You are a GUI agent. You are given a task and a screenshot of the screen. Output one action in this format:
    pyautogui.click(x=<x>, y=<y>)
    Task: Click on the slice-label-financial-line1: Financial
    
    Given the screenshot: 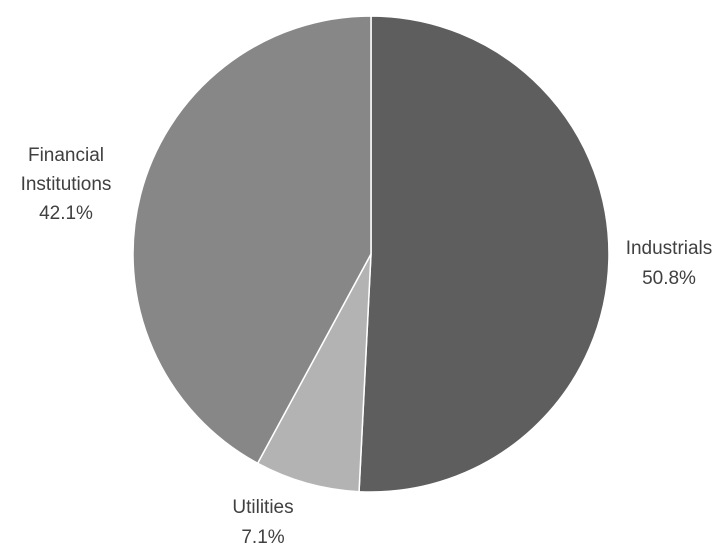 What is the action you would take?
    pyautogui.click(x=66, y=155)
    